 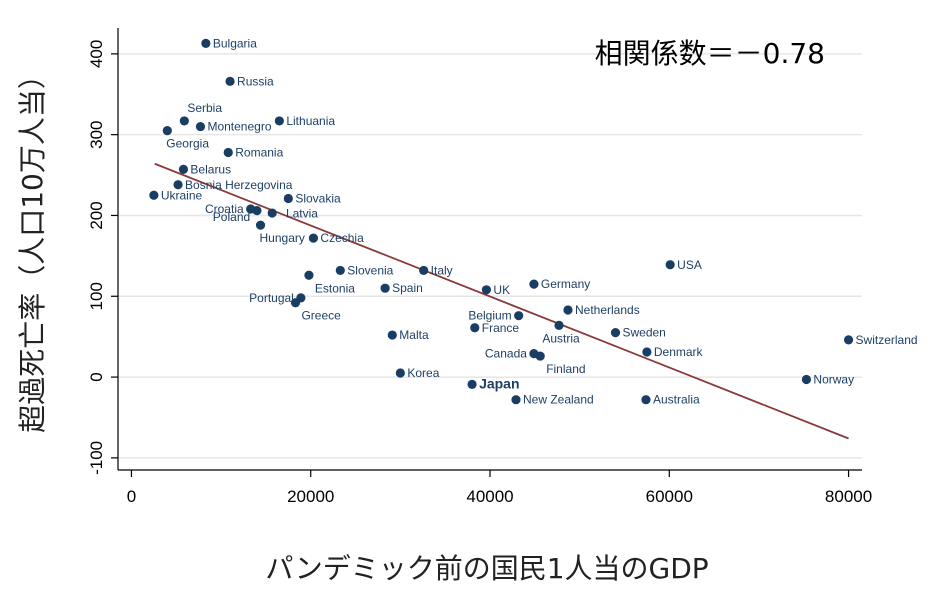 I want to click on y-tick-label: 200, so click(x=96, y=215).